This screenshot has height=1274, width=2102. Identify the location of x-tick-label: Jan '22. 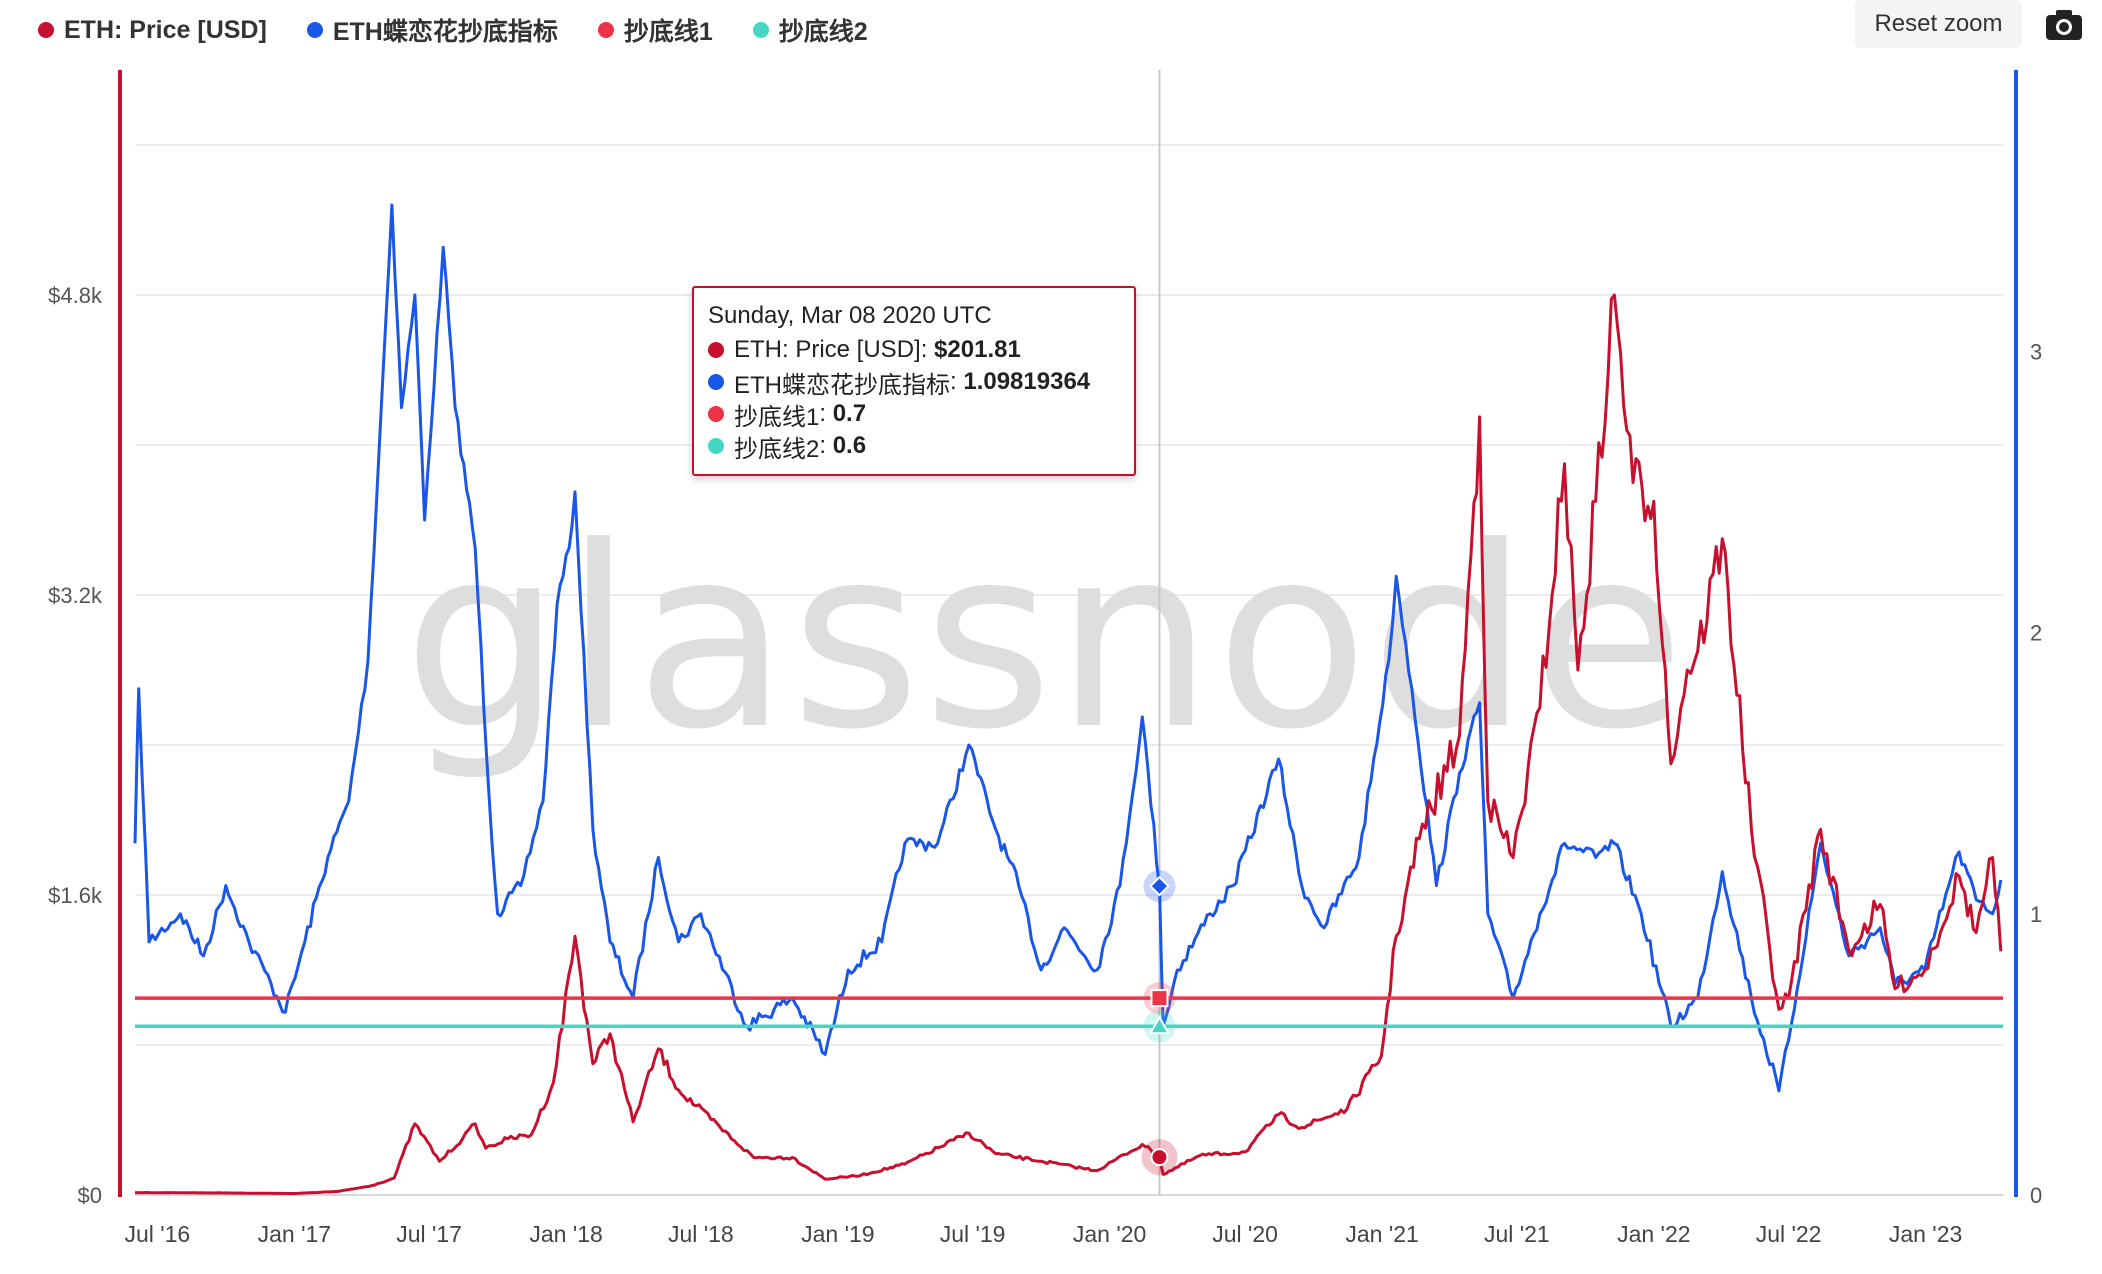
(1653, 1234).